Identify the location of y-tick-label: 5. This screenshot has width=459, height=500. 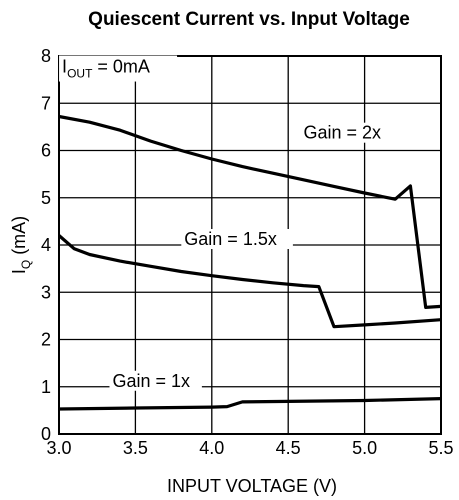
(46, 198).